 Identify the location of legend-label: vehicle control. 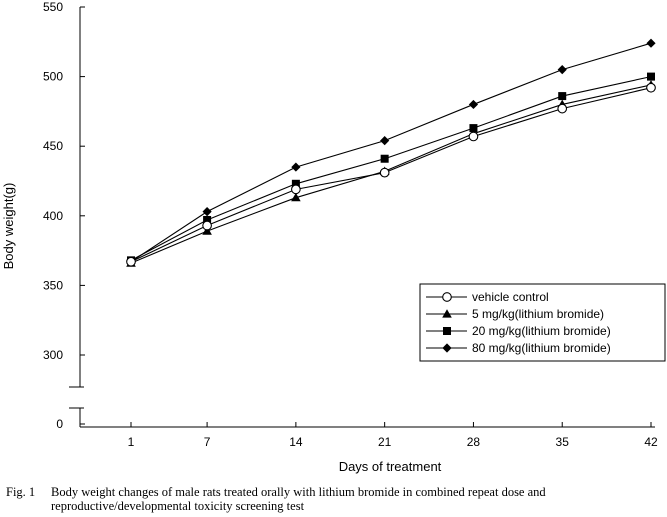
(510, 297).